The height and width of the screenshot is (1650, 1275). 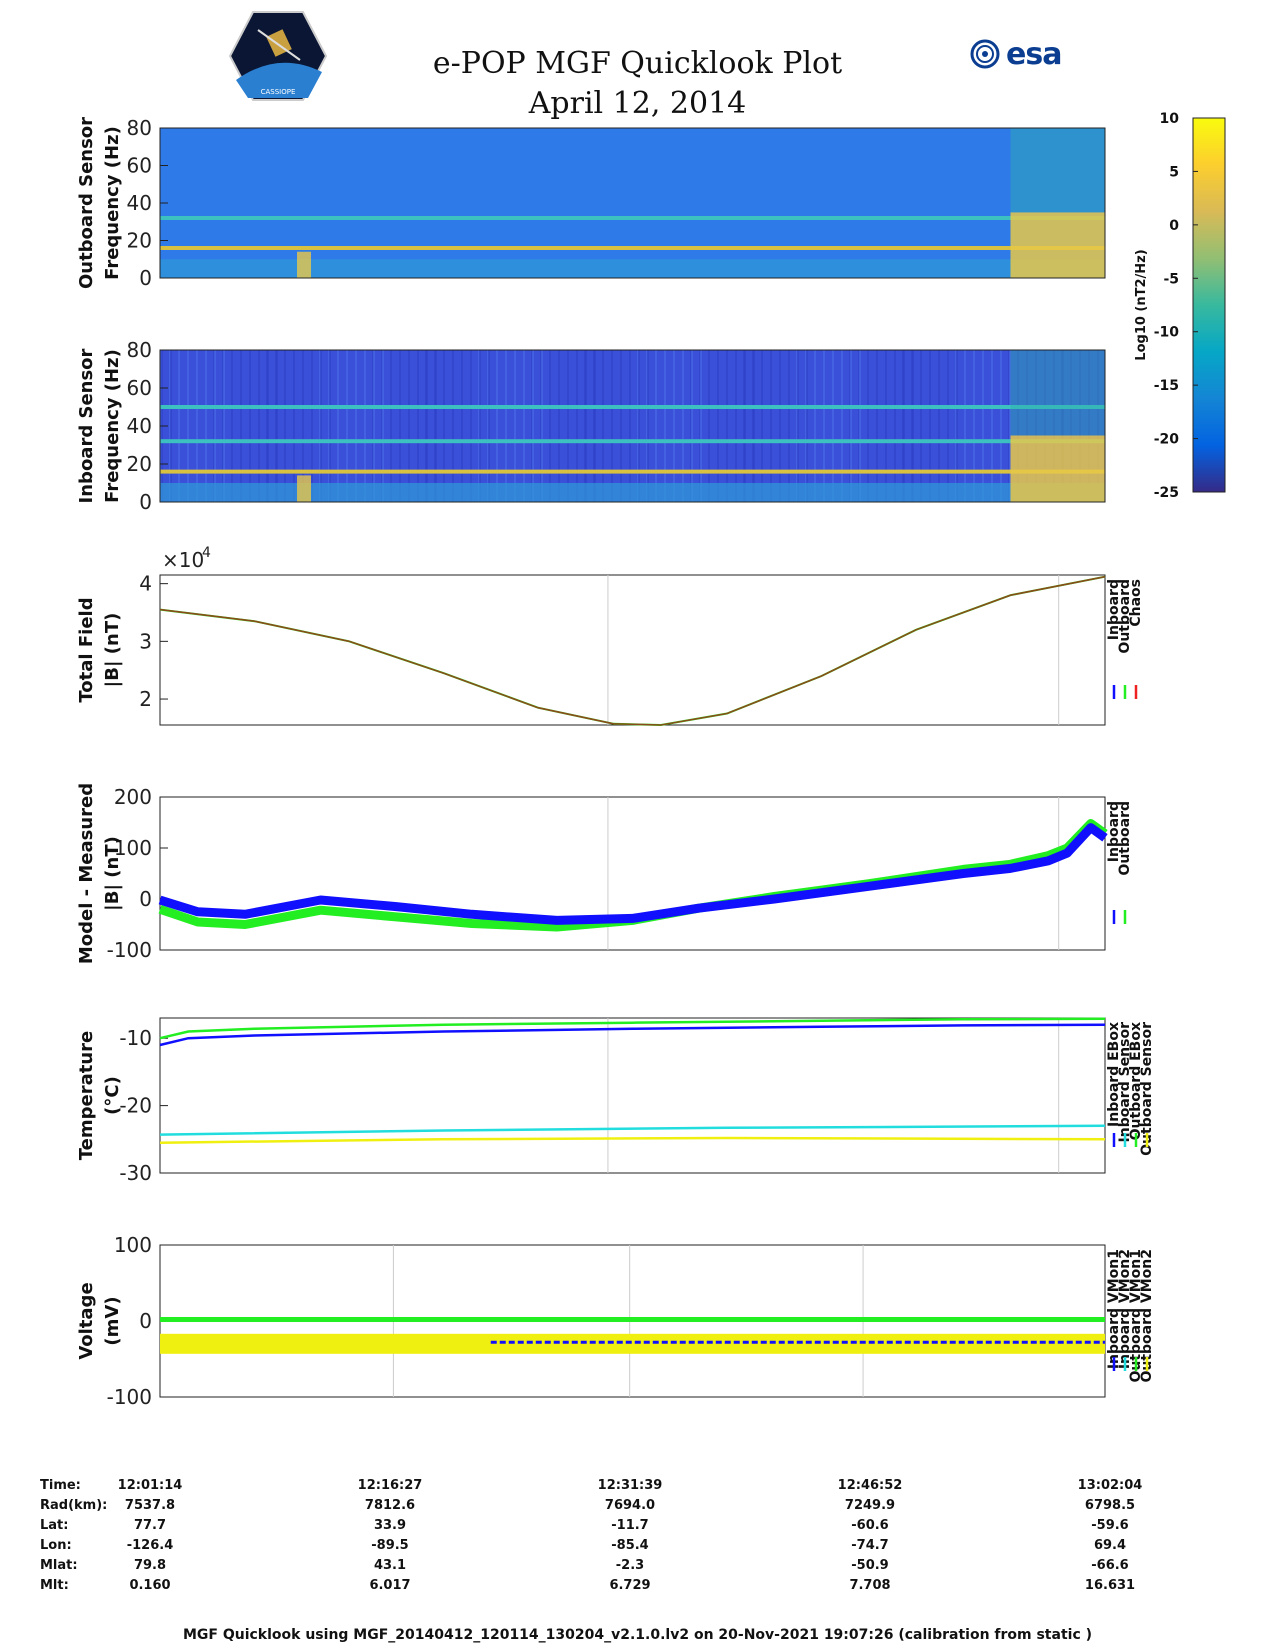 I want to click on info-value: 77.7, so click(x=150, y=1525).